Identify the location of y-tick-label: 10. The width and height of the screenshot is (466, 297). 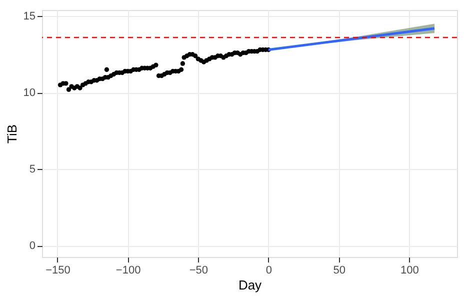
(29, 93).